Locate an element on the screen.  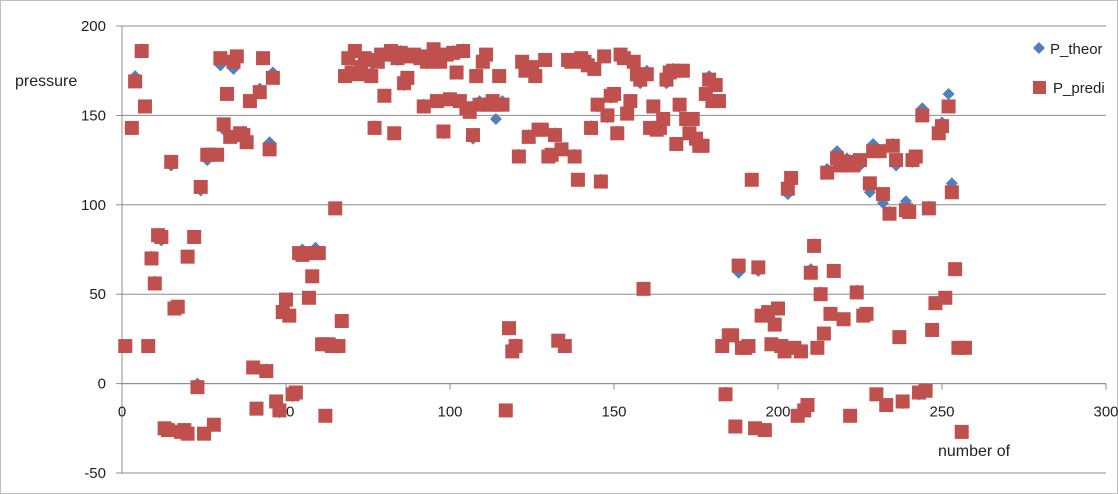
legend-label-series-1: P_theor is located at coordinates (1076, 49).